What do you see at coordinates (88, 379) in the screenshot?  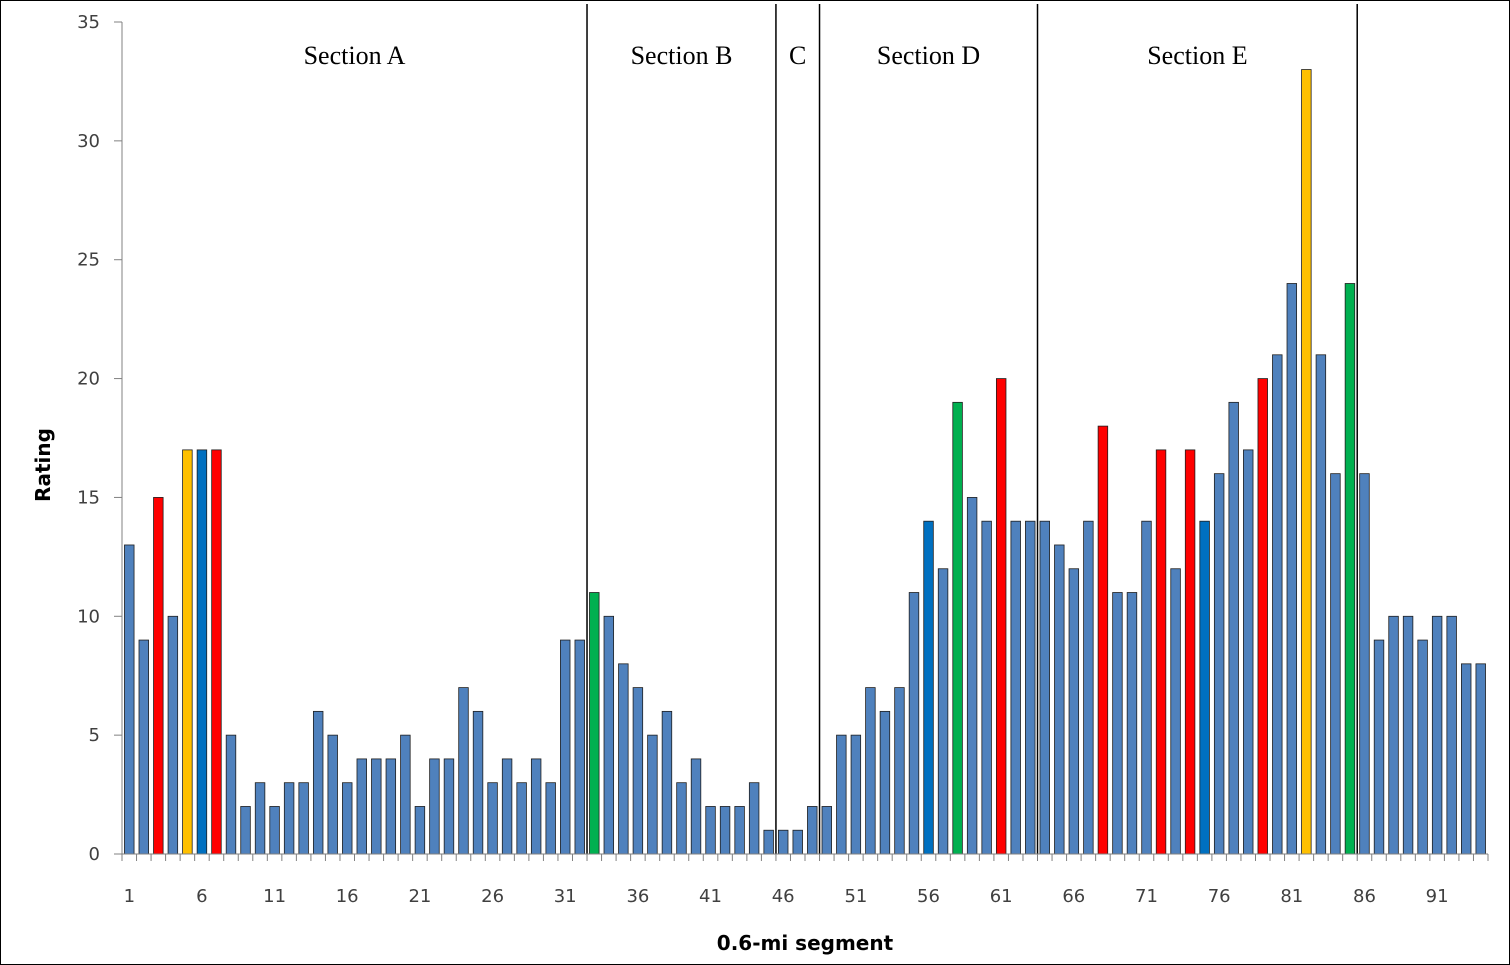 I see `y-tick-label: 20` at bounding box center [88, 379].